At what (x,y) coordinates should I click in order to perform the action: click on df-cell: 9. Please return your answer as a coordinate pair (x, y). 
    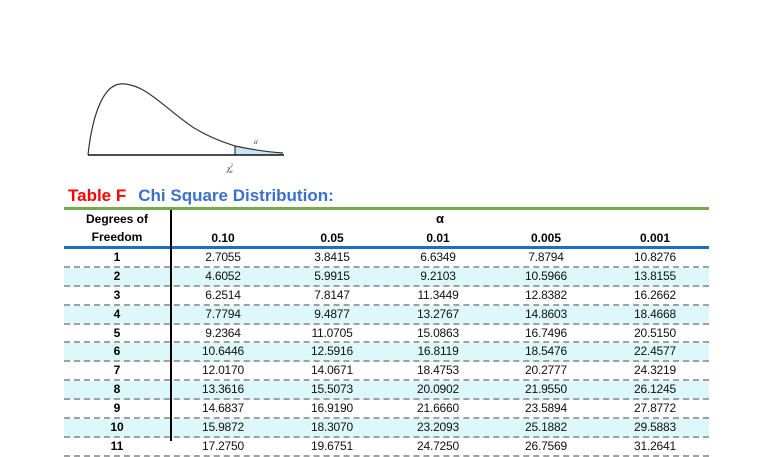
    Looking at the image, I should click on (117, 408).